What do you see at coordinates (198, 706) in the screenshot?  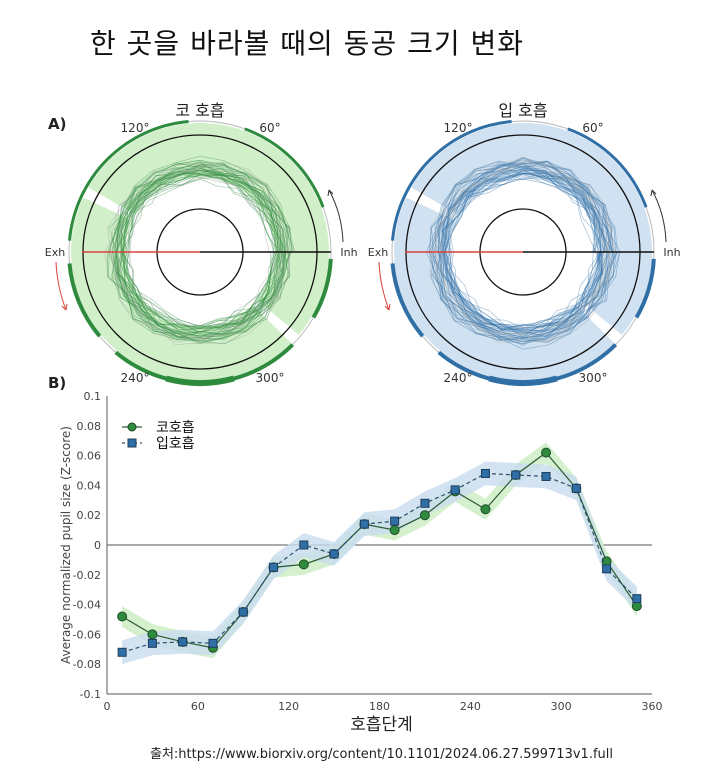 I see `x-tick-label: 60` at bounding box center [198, 706].